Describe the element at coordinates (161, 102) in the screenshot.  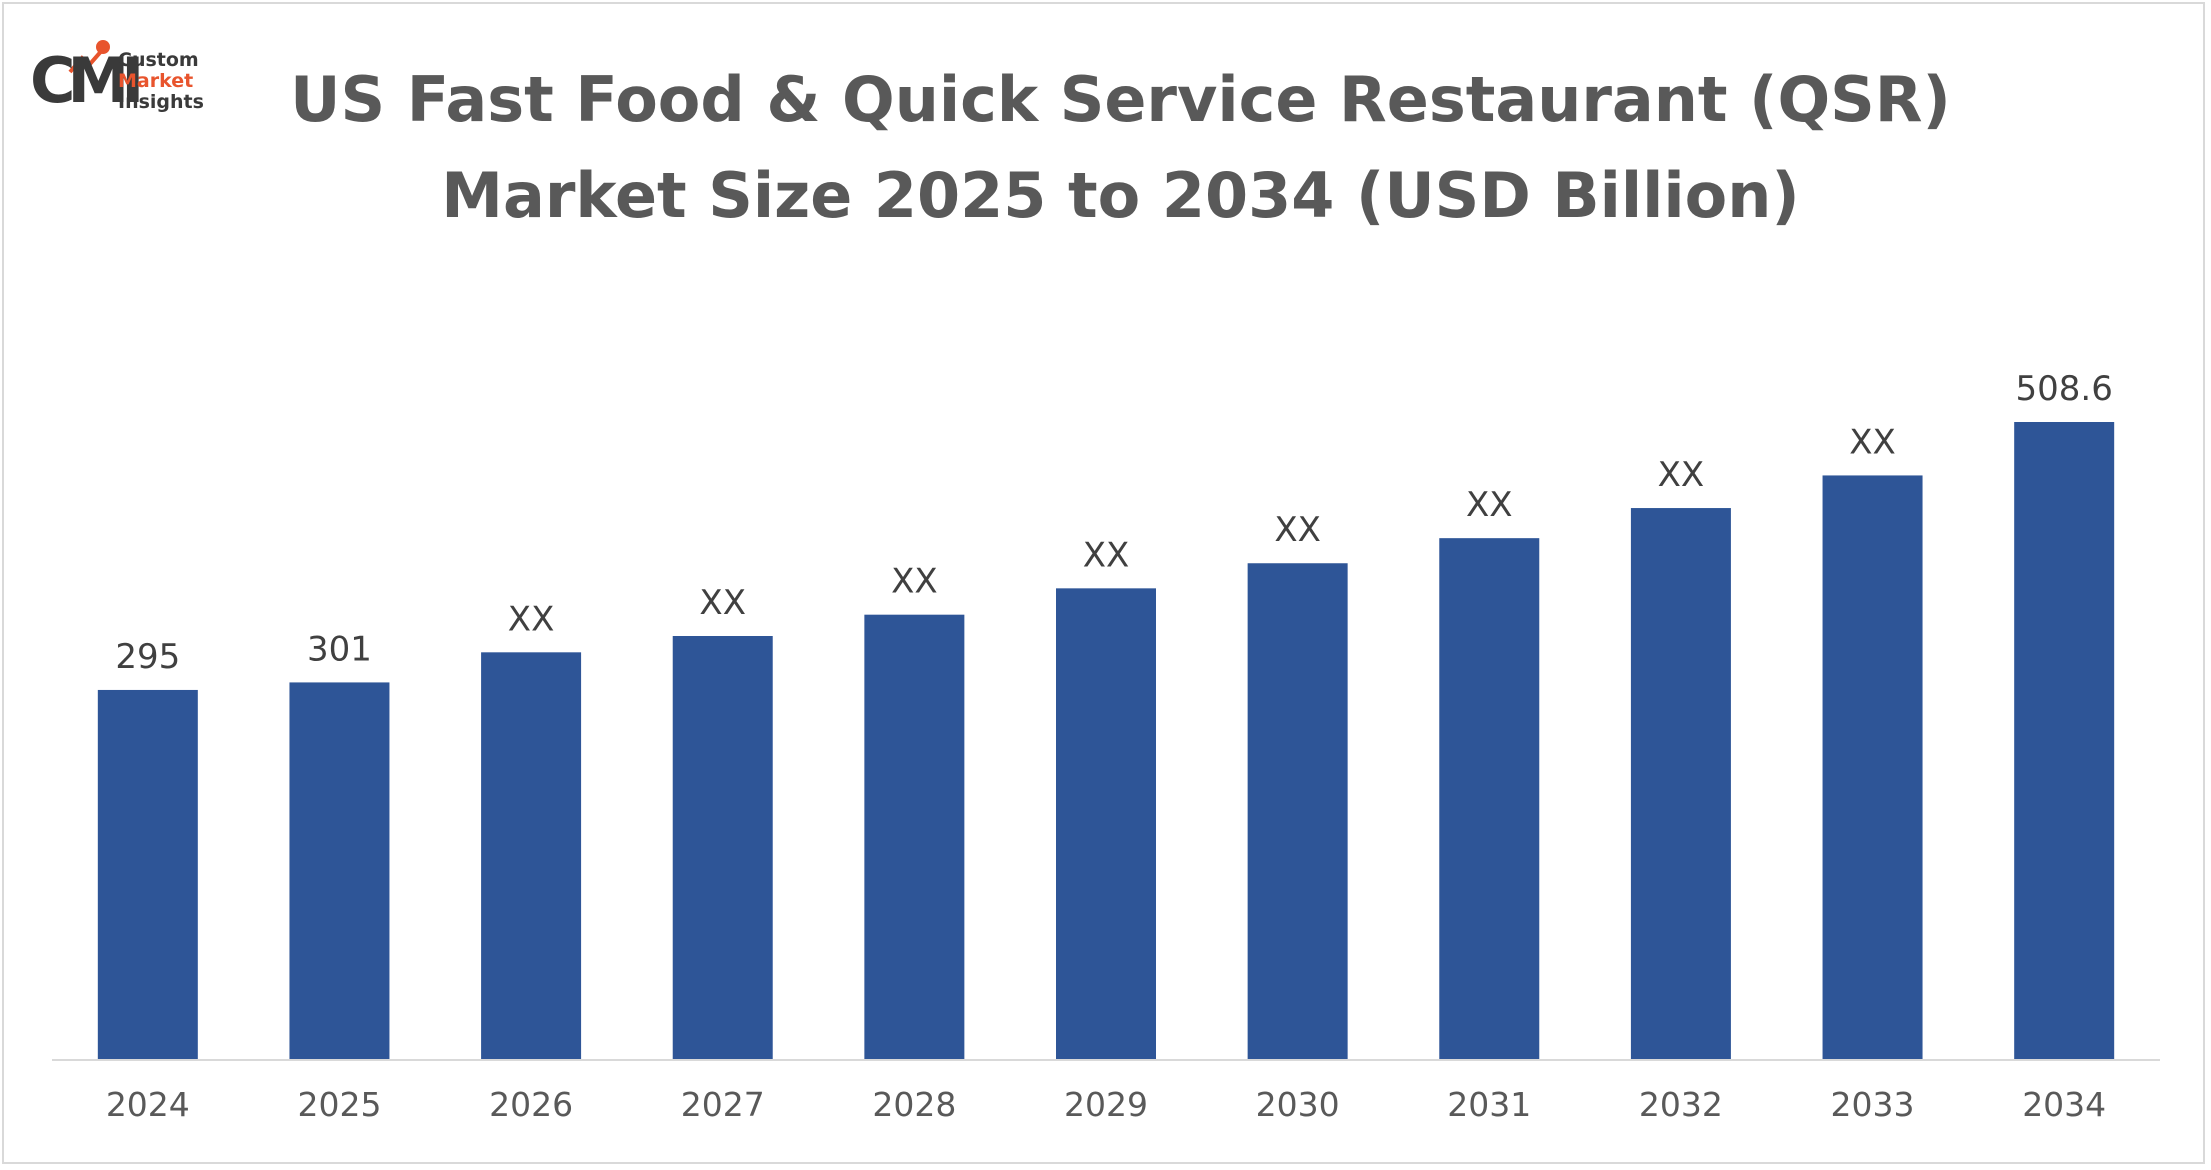
I see `logo-word-insights: Insights` at that location.